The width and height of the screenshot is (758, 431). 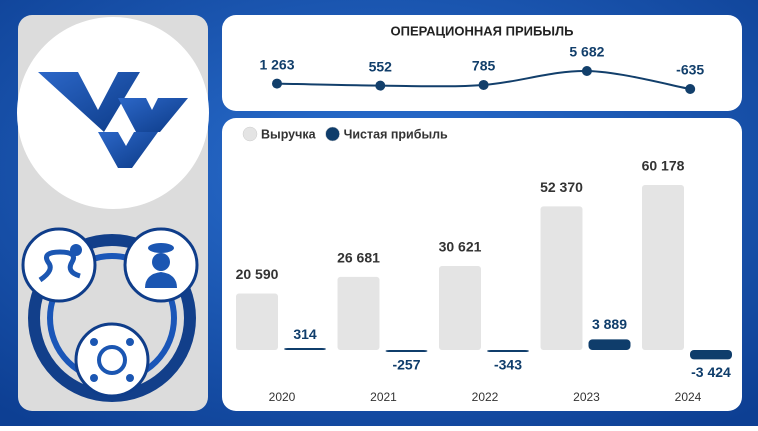 What do you see at coordinates (484, 66) in the screenshot?
I see `value-label: 785` at bounding box center [484, 66].